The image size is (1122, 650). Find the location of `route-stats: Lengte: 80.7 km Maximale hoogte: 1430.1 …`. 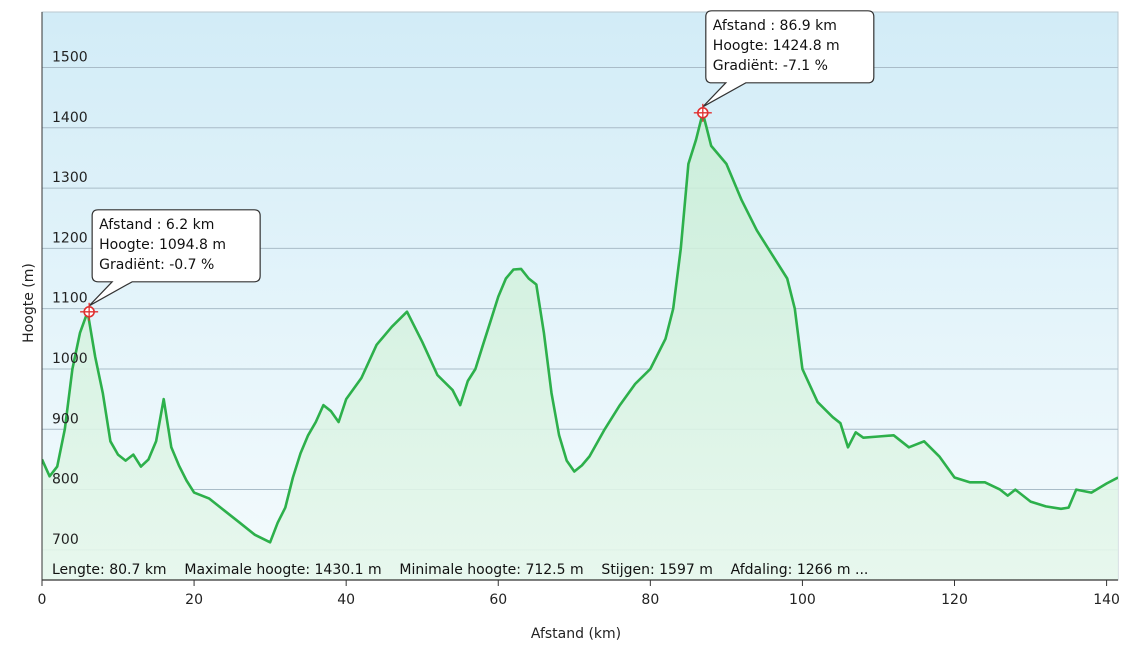

route-stats: Lengte: 80.7 km Maximale hoogte: 1430.1 … is located at coordinates (460, 570).